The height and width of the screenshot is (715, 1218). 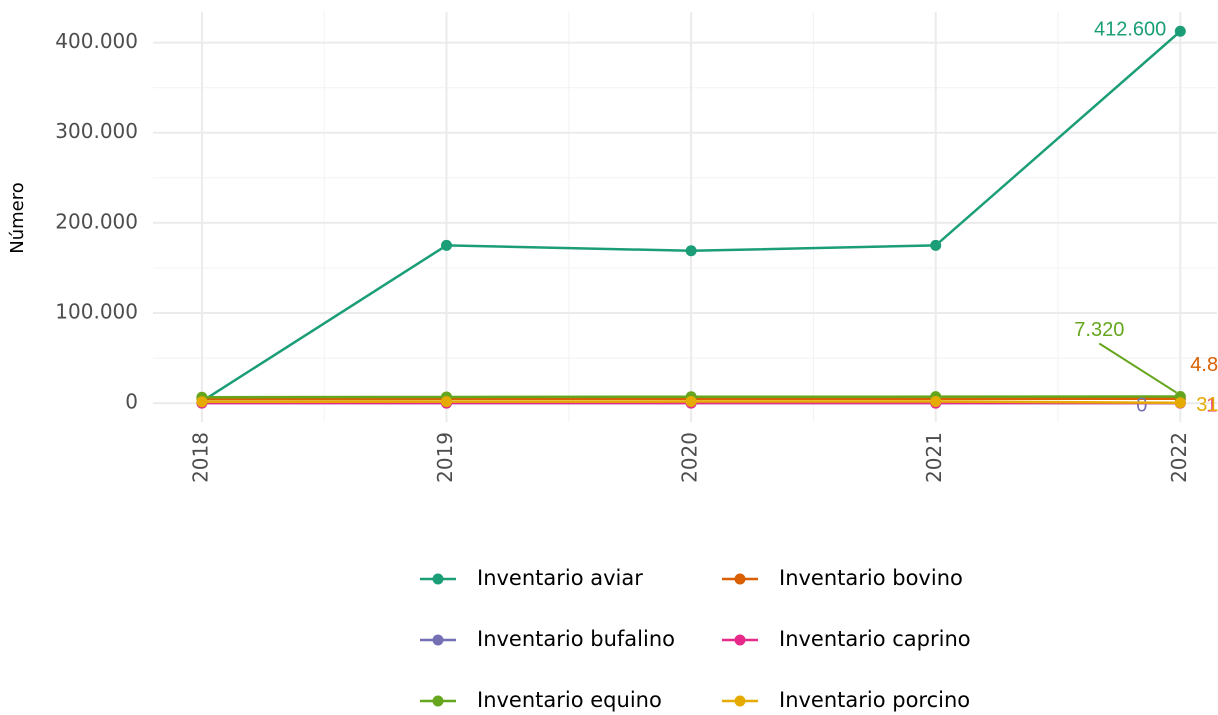 What do you see at coordinates (200, 457) in the screenshot?
I see `x-tick-label: 2018` at bounding box center [200, 457].